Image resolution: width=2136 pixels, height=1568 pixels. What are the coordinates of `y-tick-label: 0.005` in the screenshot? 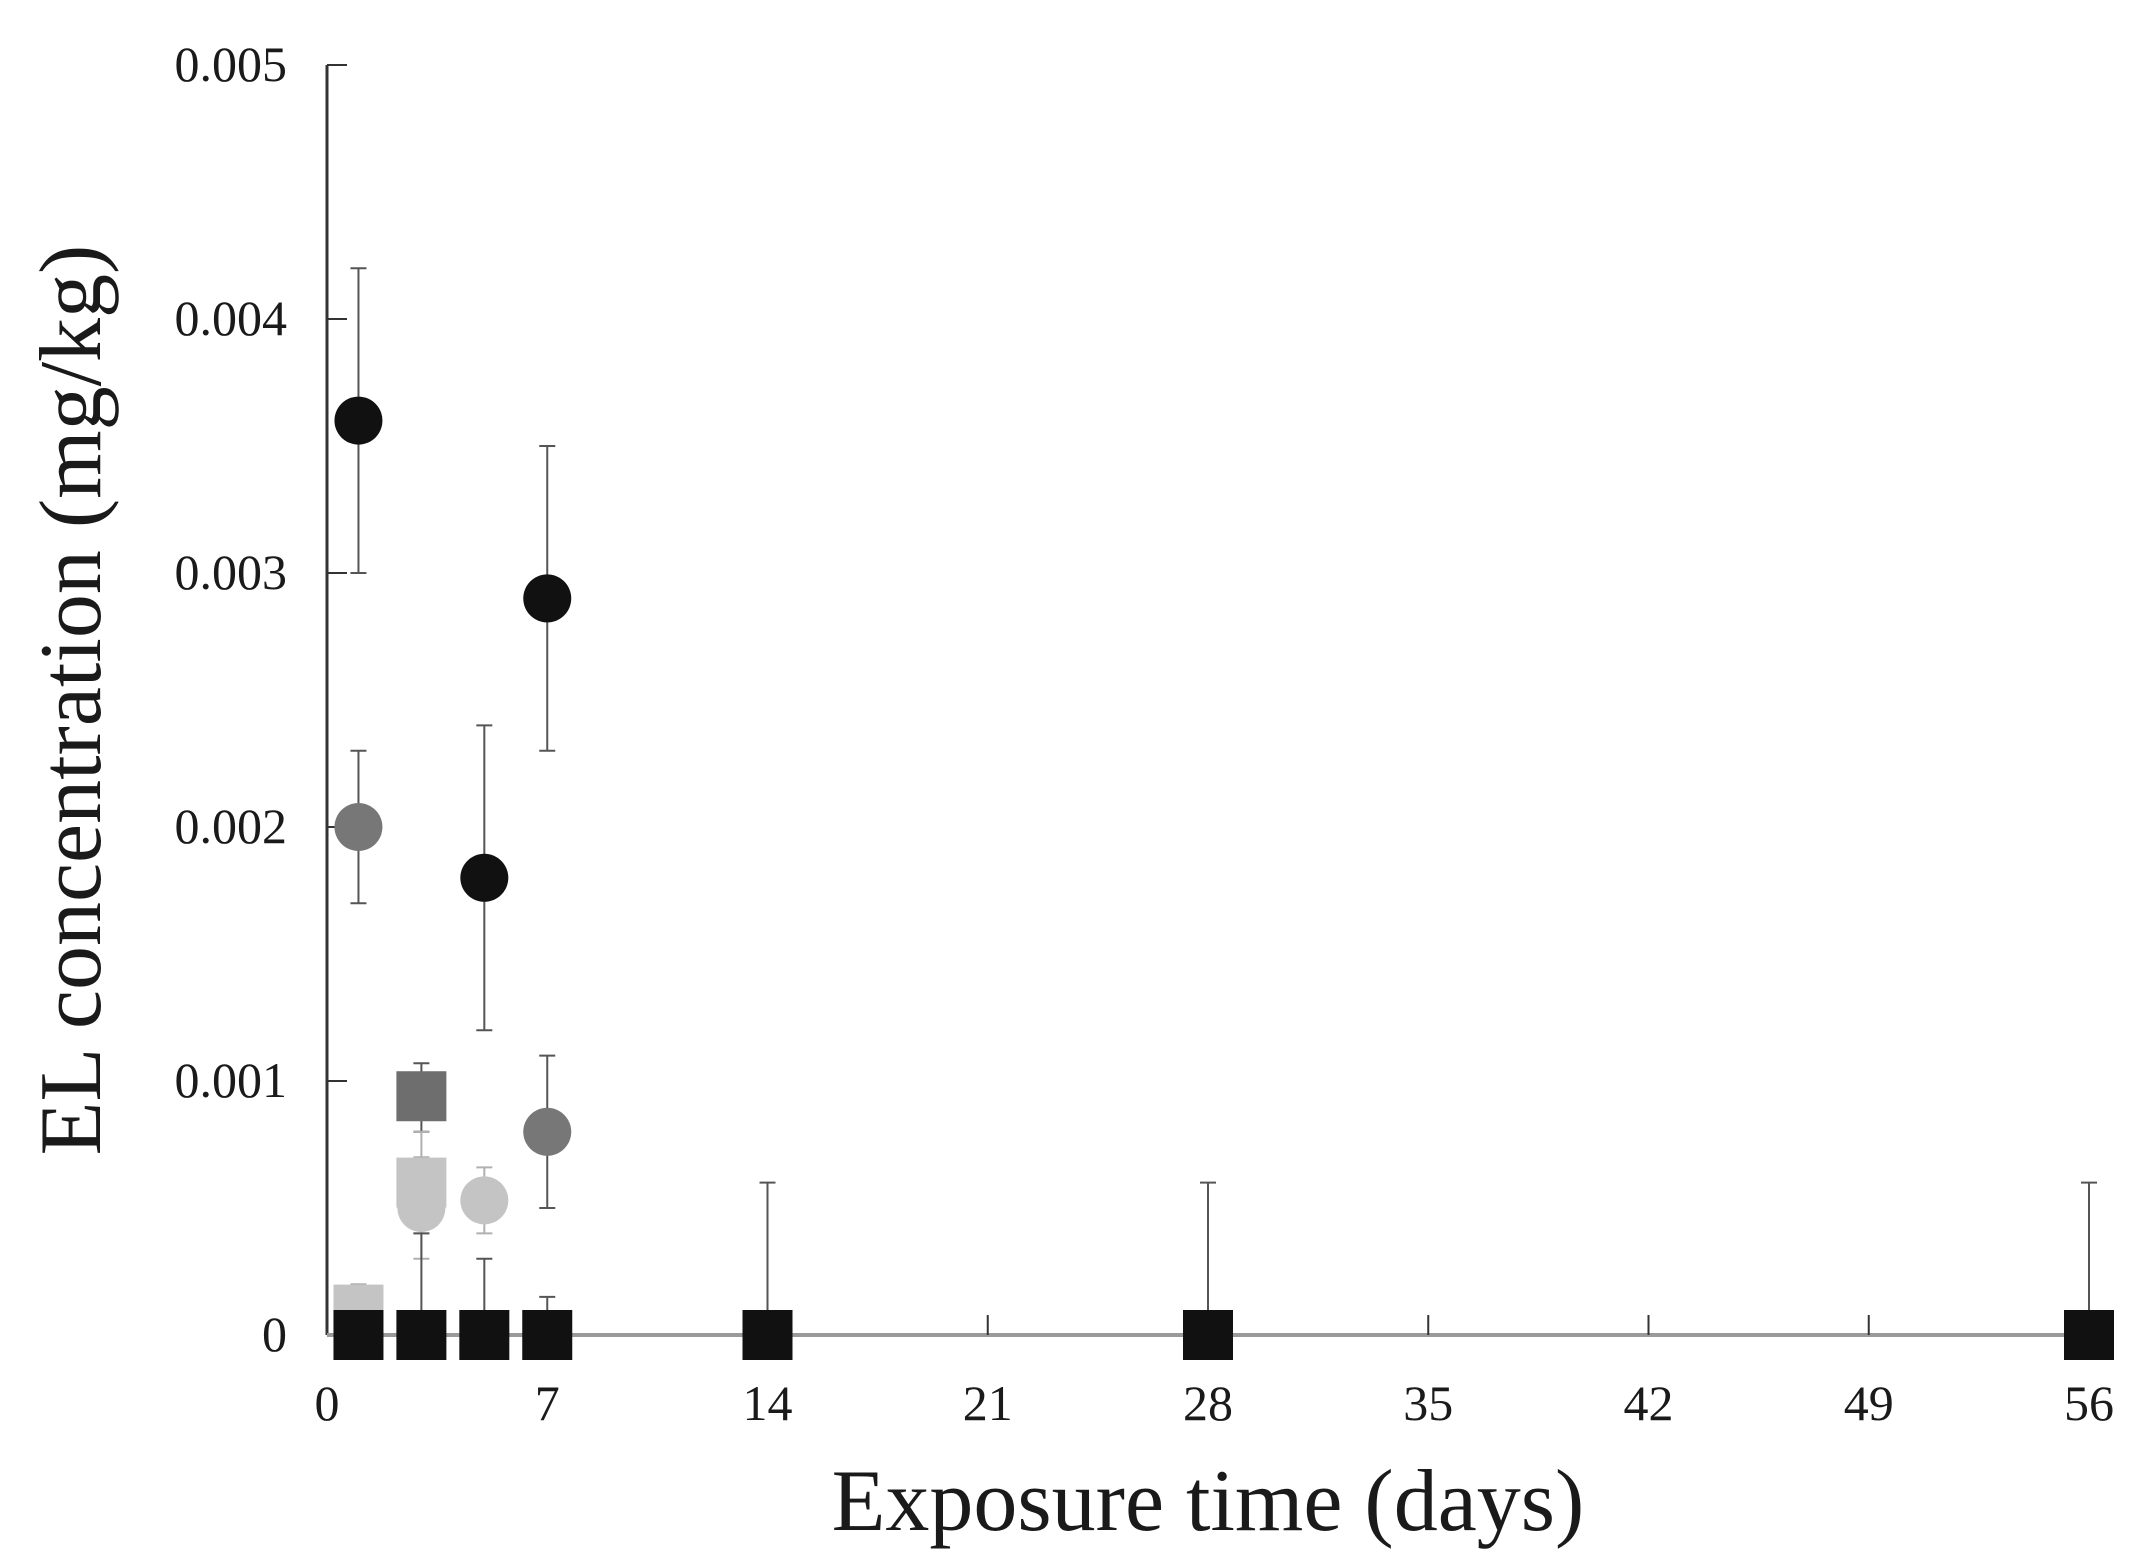 It's located at (231, 64).